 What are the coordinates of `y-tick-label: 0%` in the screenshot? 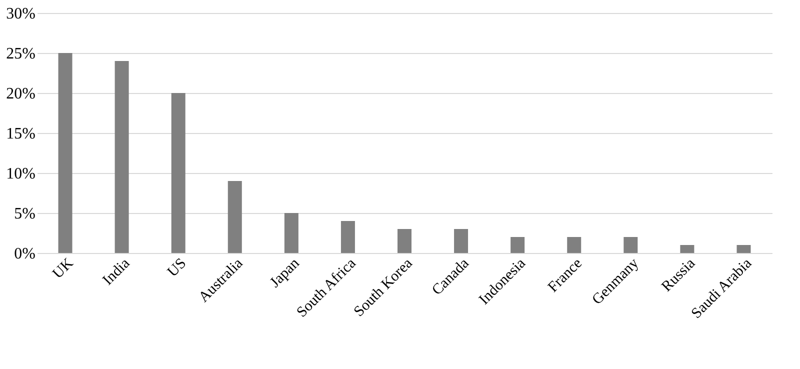 It's located at (25, 254).